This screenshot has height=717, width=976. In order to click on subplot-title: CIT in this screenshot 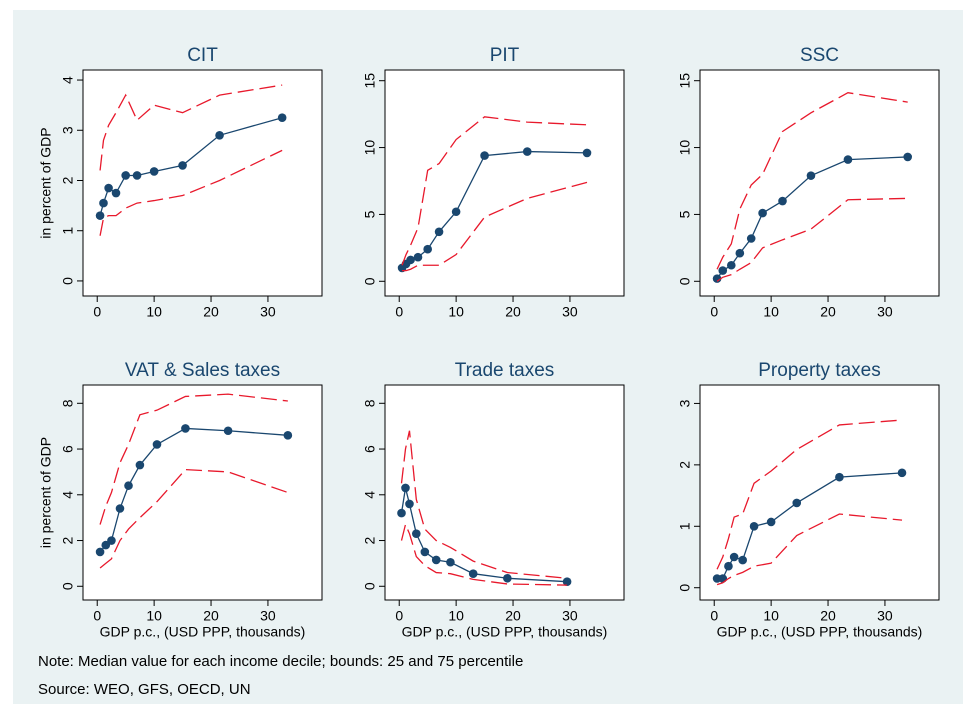, I will do `click(202, 55)`.